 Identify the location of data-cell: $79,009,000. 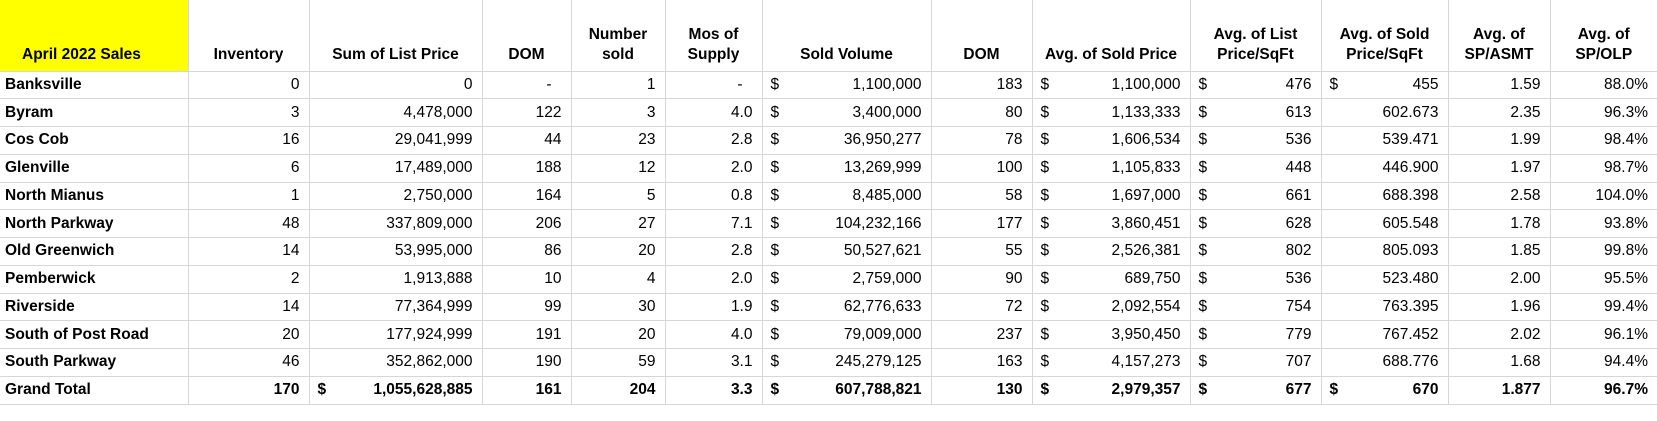
(847, 334).